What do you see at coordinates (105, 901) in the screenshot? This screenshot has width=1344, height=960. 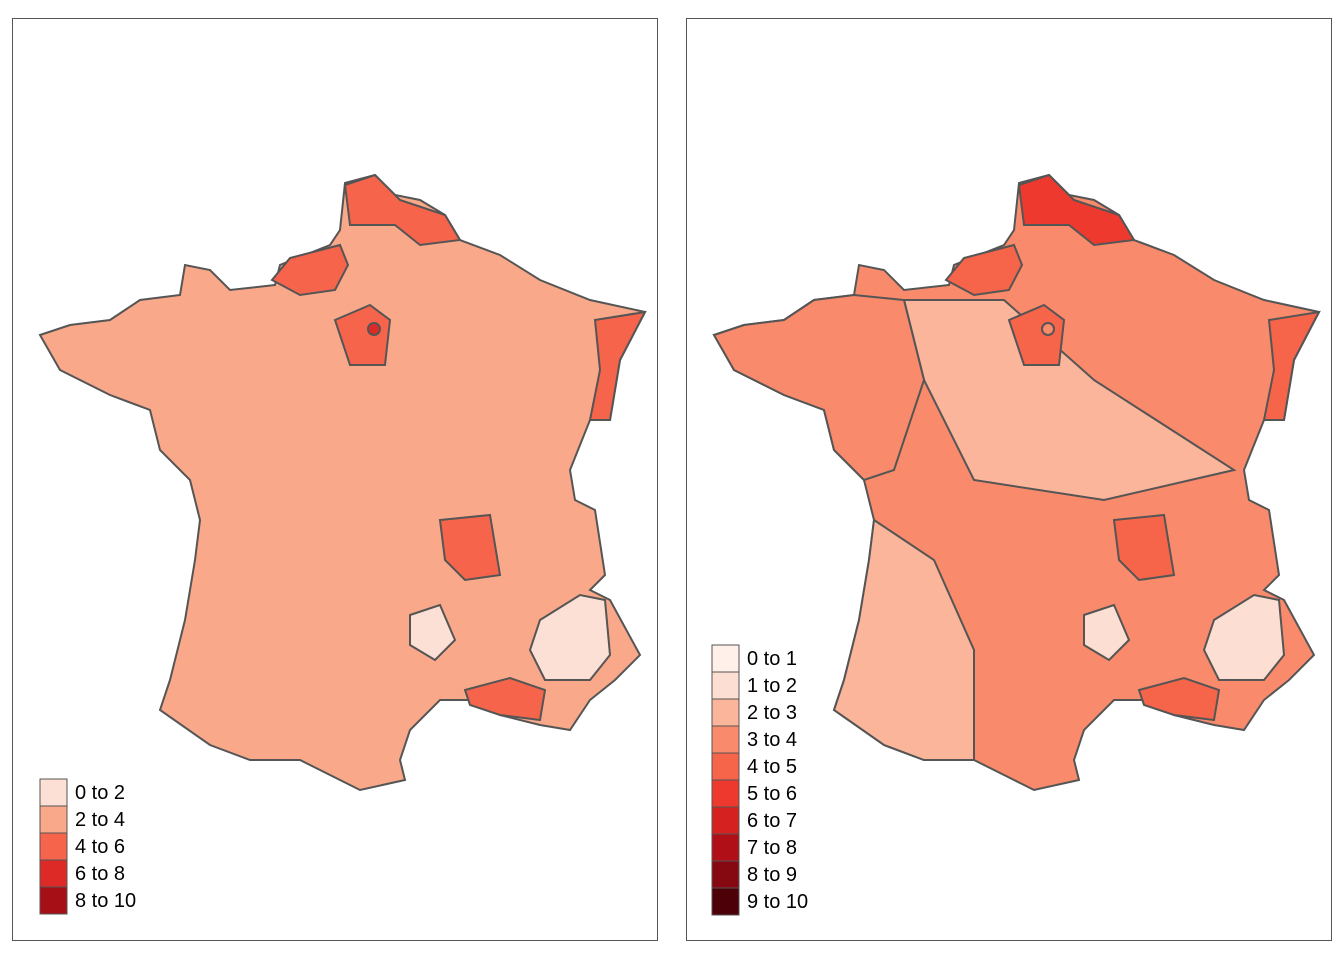 I see `legend-label: 8 to 10` at bounding box center [105, 901].